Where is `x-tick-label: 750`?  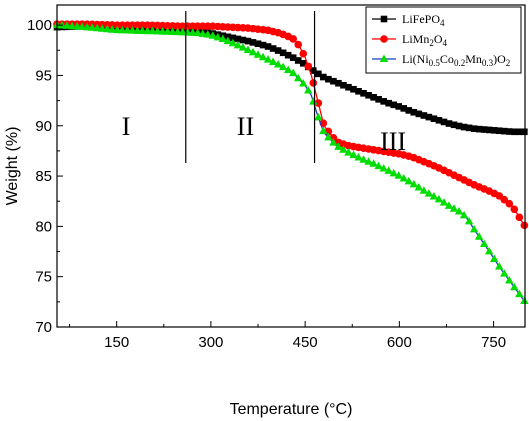 x-tick-label: 750 is located at coordinates (493, 342).